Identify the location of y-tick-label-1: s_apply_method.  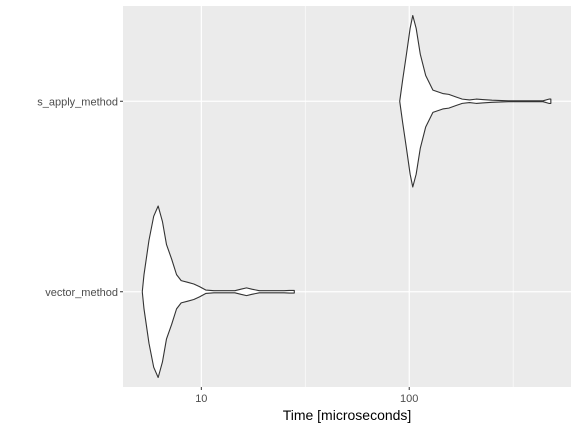
(77, 102).